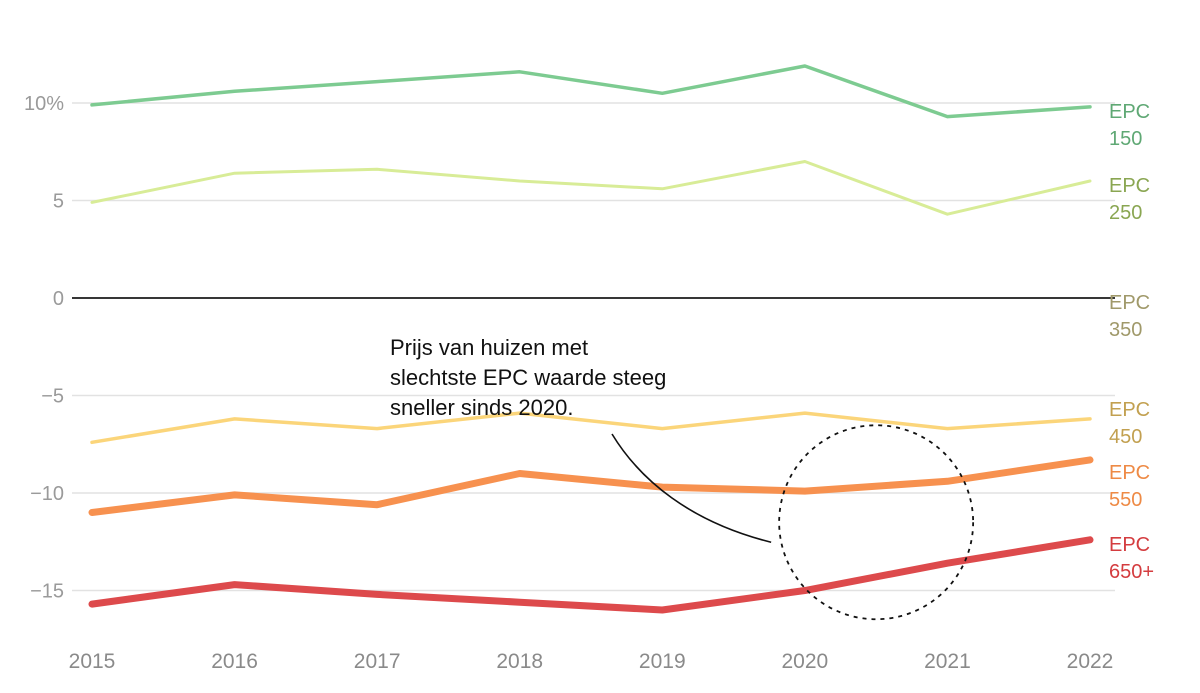 This screenshot has height=693, width=1200. Describe the element at coordinates (44, 348) in the screenshot. I see `y-axis-ticks: 10% 5 0 −5 −10 −15` at that location.